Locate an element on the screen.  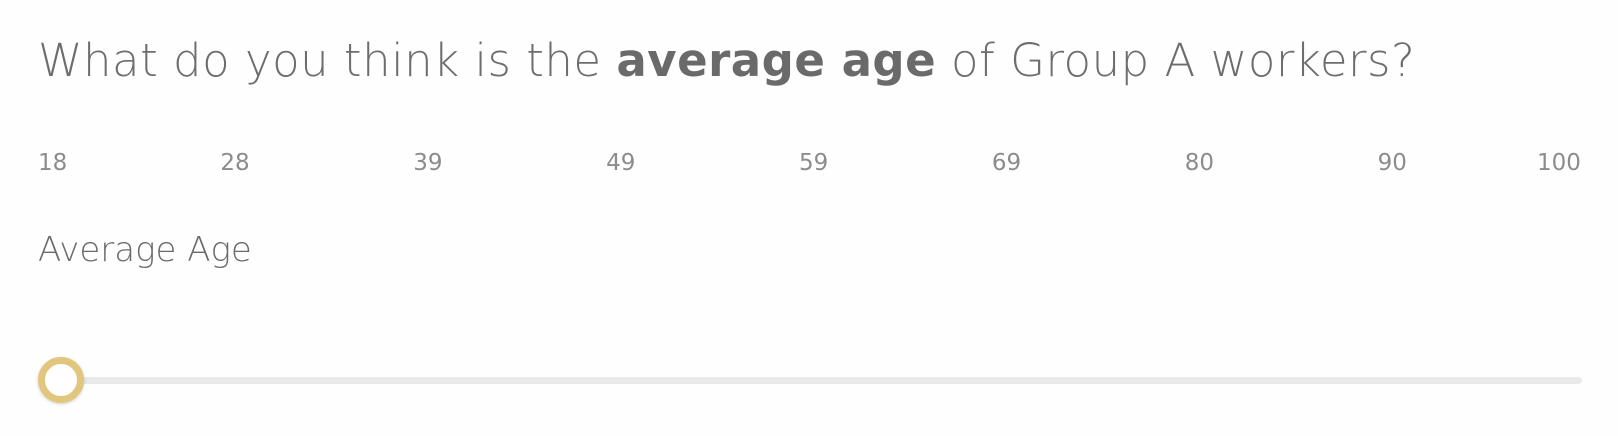
slider-scale: 18 28 39 49 59 69 80 90 100 is located at coordinates (809, 163).